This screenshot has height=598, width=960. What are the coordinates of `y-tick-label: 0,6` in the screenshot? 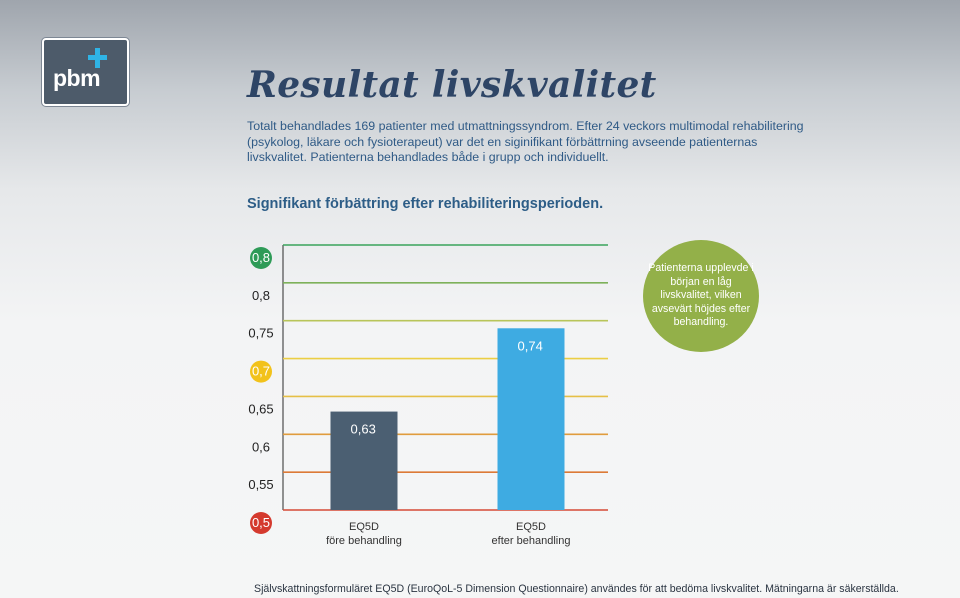 It's located at (261, 446).